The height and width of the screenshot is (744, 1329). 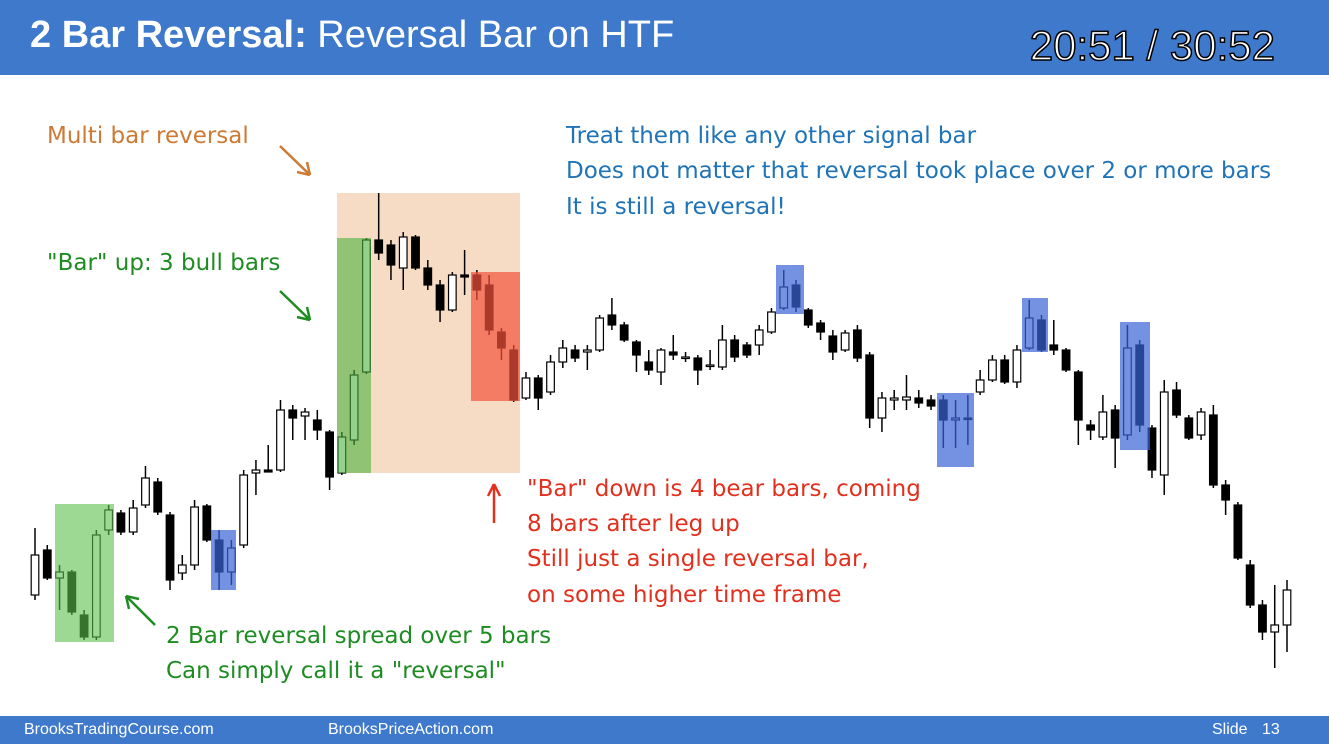 What do you see at coordinates (148, 136) in the screenshot?
I see `annotation: Multi bar reversal` at bounding box center [148, 136].